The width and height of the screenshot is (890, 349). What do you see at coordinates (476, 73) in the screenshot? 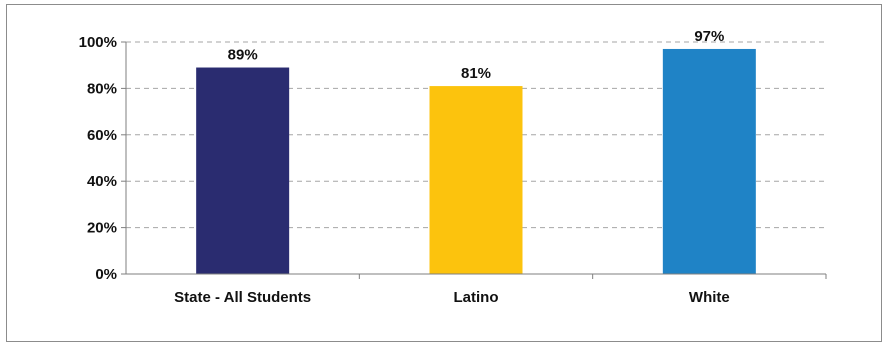
I see `data-label: 81%` at bounding box center [476, 73].